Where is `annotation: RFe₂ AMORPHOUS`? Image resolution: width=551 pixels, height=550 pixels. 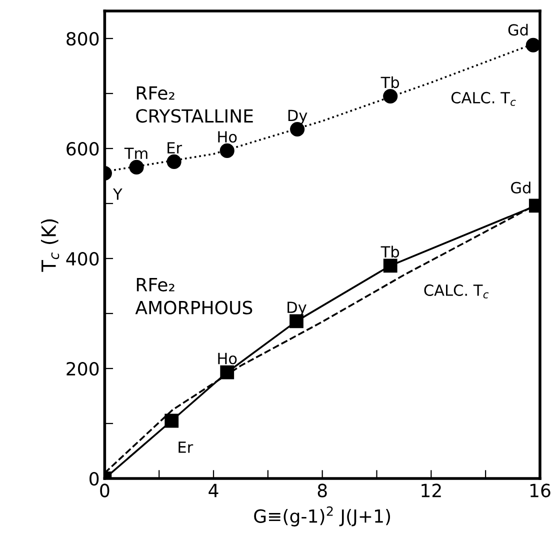
annotation: RFe₂ AMORPHOUS is located at coordinates (193, 296).